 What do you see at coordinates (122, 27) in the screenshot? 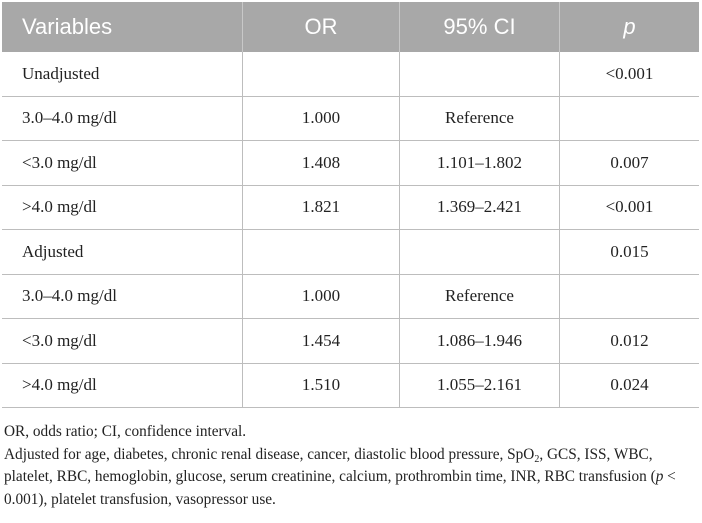
I see `header-variables: Variables` at bounding box center [122, 27].